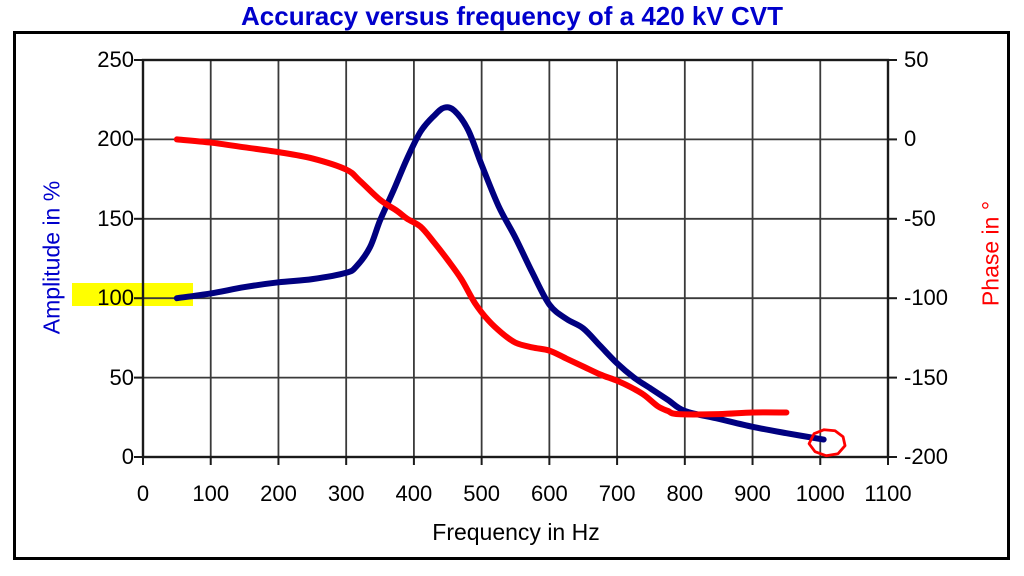 This screenshot has height=576, width=1024. Describe the element at coordinates (143, 493) in the screenshot. I see `x-tick-label: 0` at that location.